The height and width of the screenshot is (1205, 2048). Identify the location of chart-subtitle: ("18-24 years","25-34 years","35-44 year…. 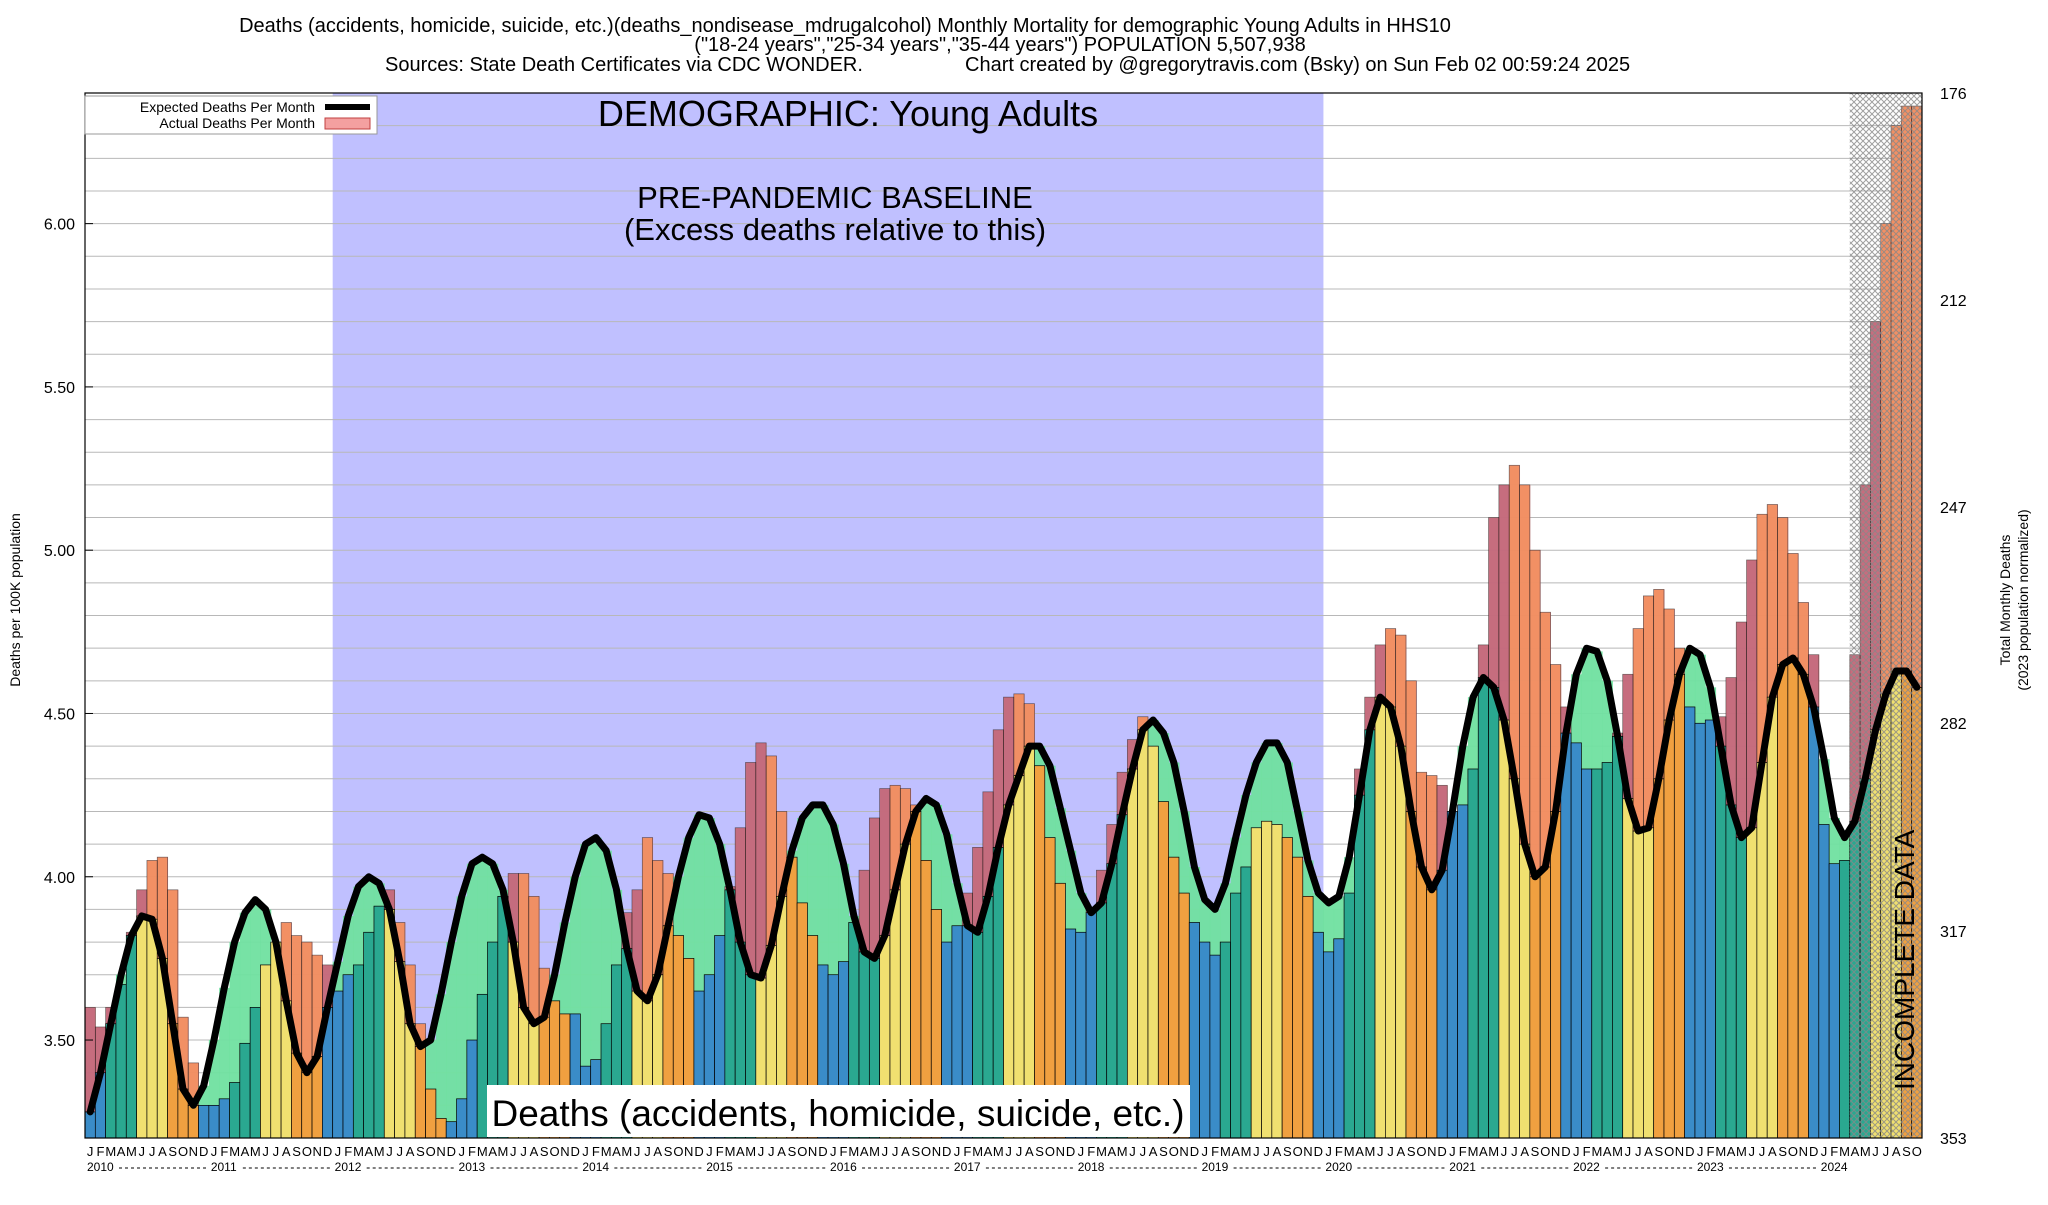
(999, 45).